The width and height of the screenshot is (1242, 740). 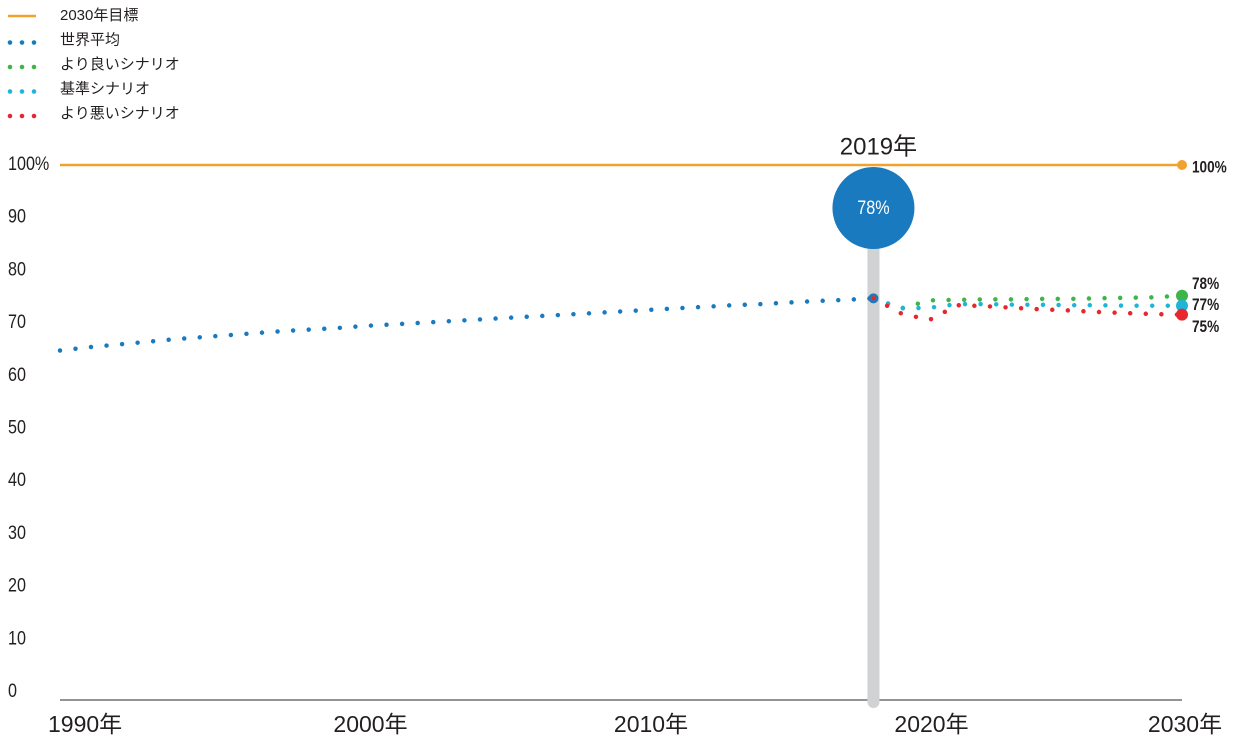 I want to click on legend-label: 2030年目標, so click(x=99, y=15).